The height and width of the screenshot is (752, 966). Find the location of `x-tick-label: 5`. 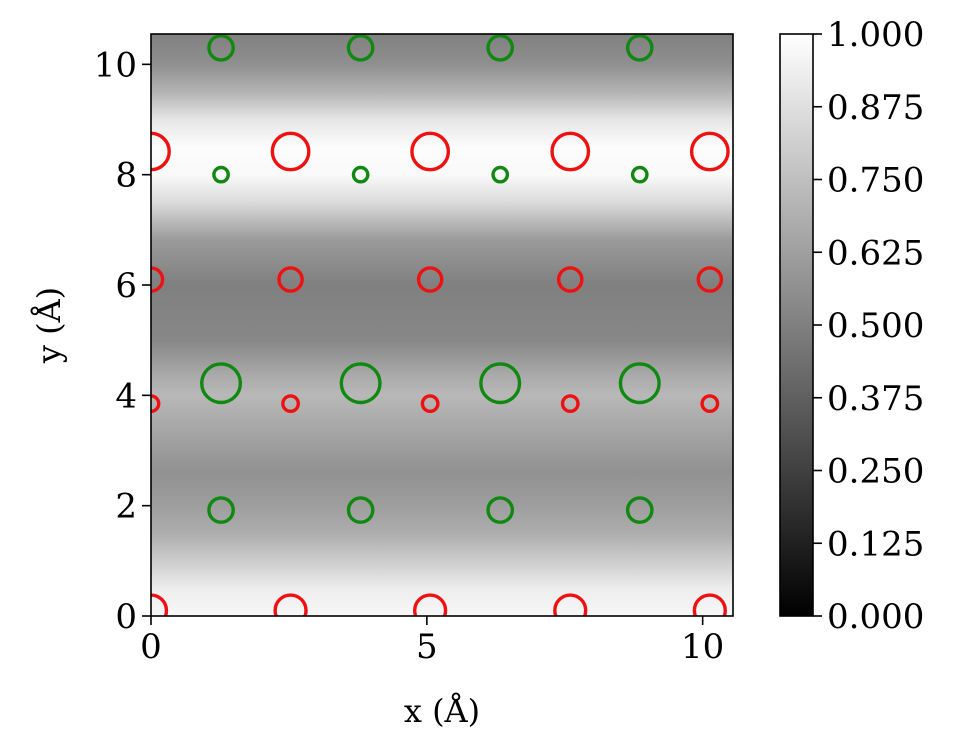

x-tick-label: 5 is located at coordinates (427, 647).